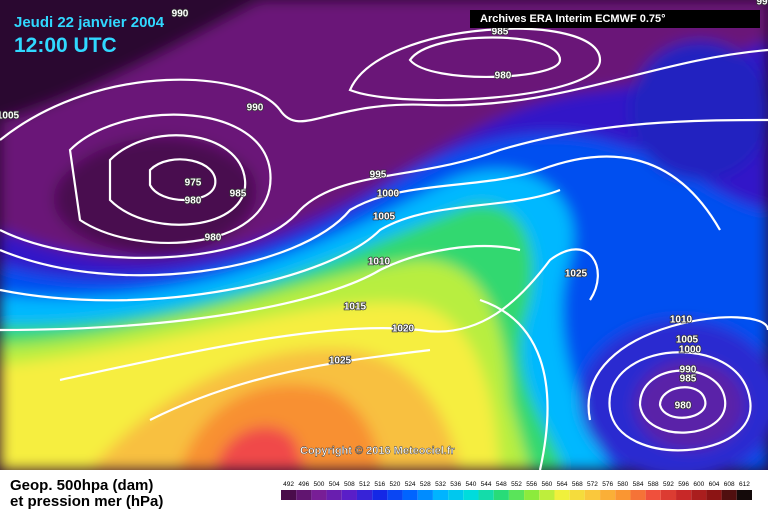 This screenshot has width=768, height=517. What do you see at coordinates (395, 484) in the screenshot?
I see `scale-label: 520` at bounding box center [395, 484].